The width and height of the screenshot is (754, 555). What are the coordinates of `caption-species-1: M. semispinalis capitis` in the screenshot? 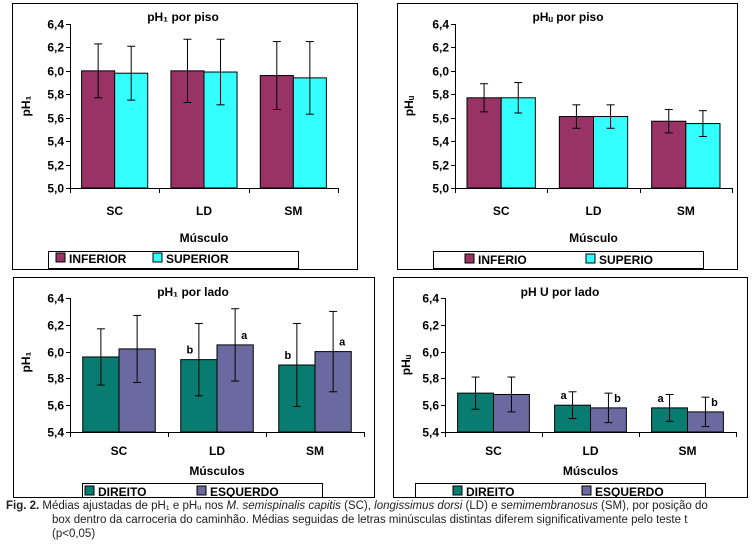 It's located at (283, 506).